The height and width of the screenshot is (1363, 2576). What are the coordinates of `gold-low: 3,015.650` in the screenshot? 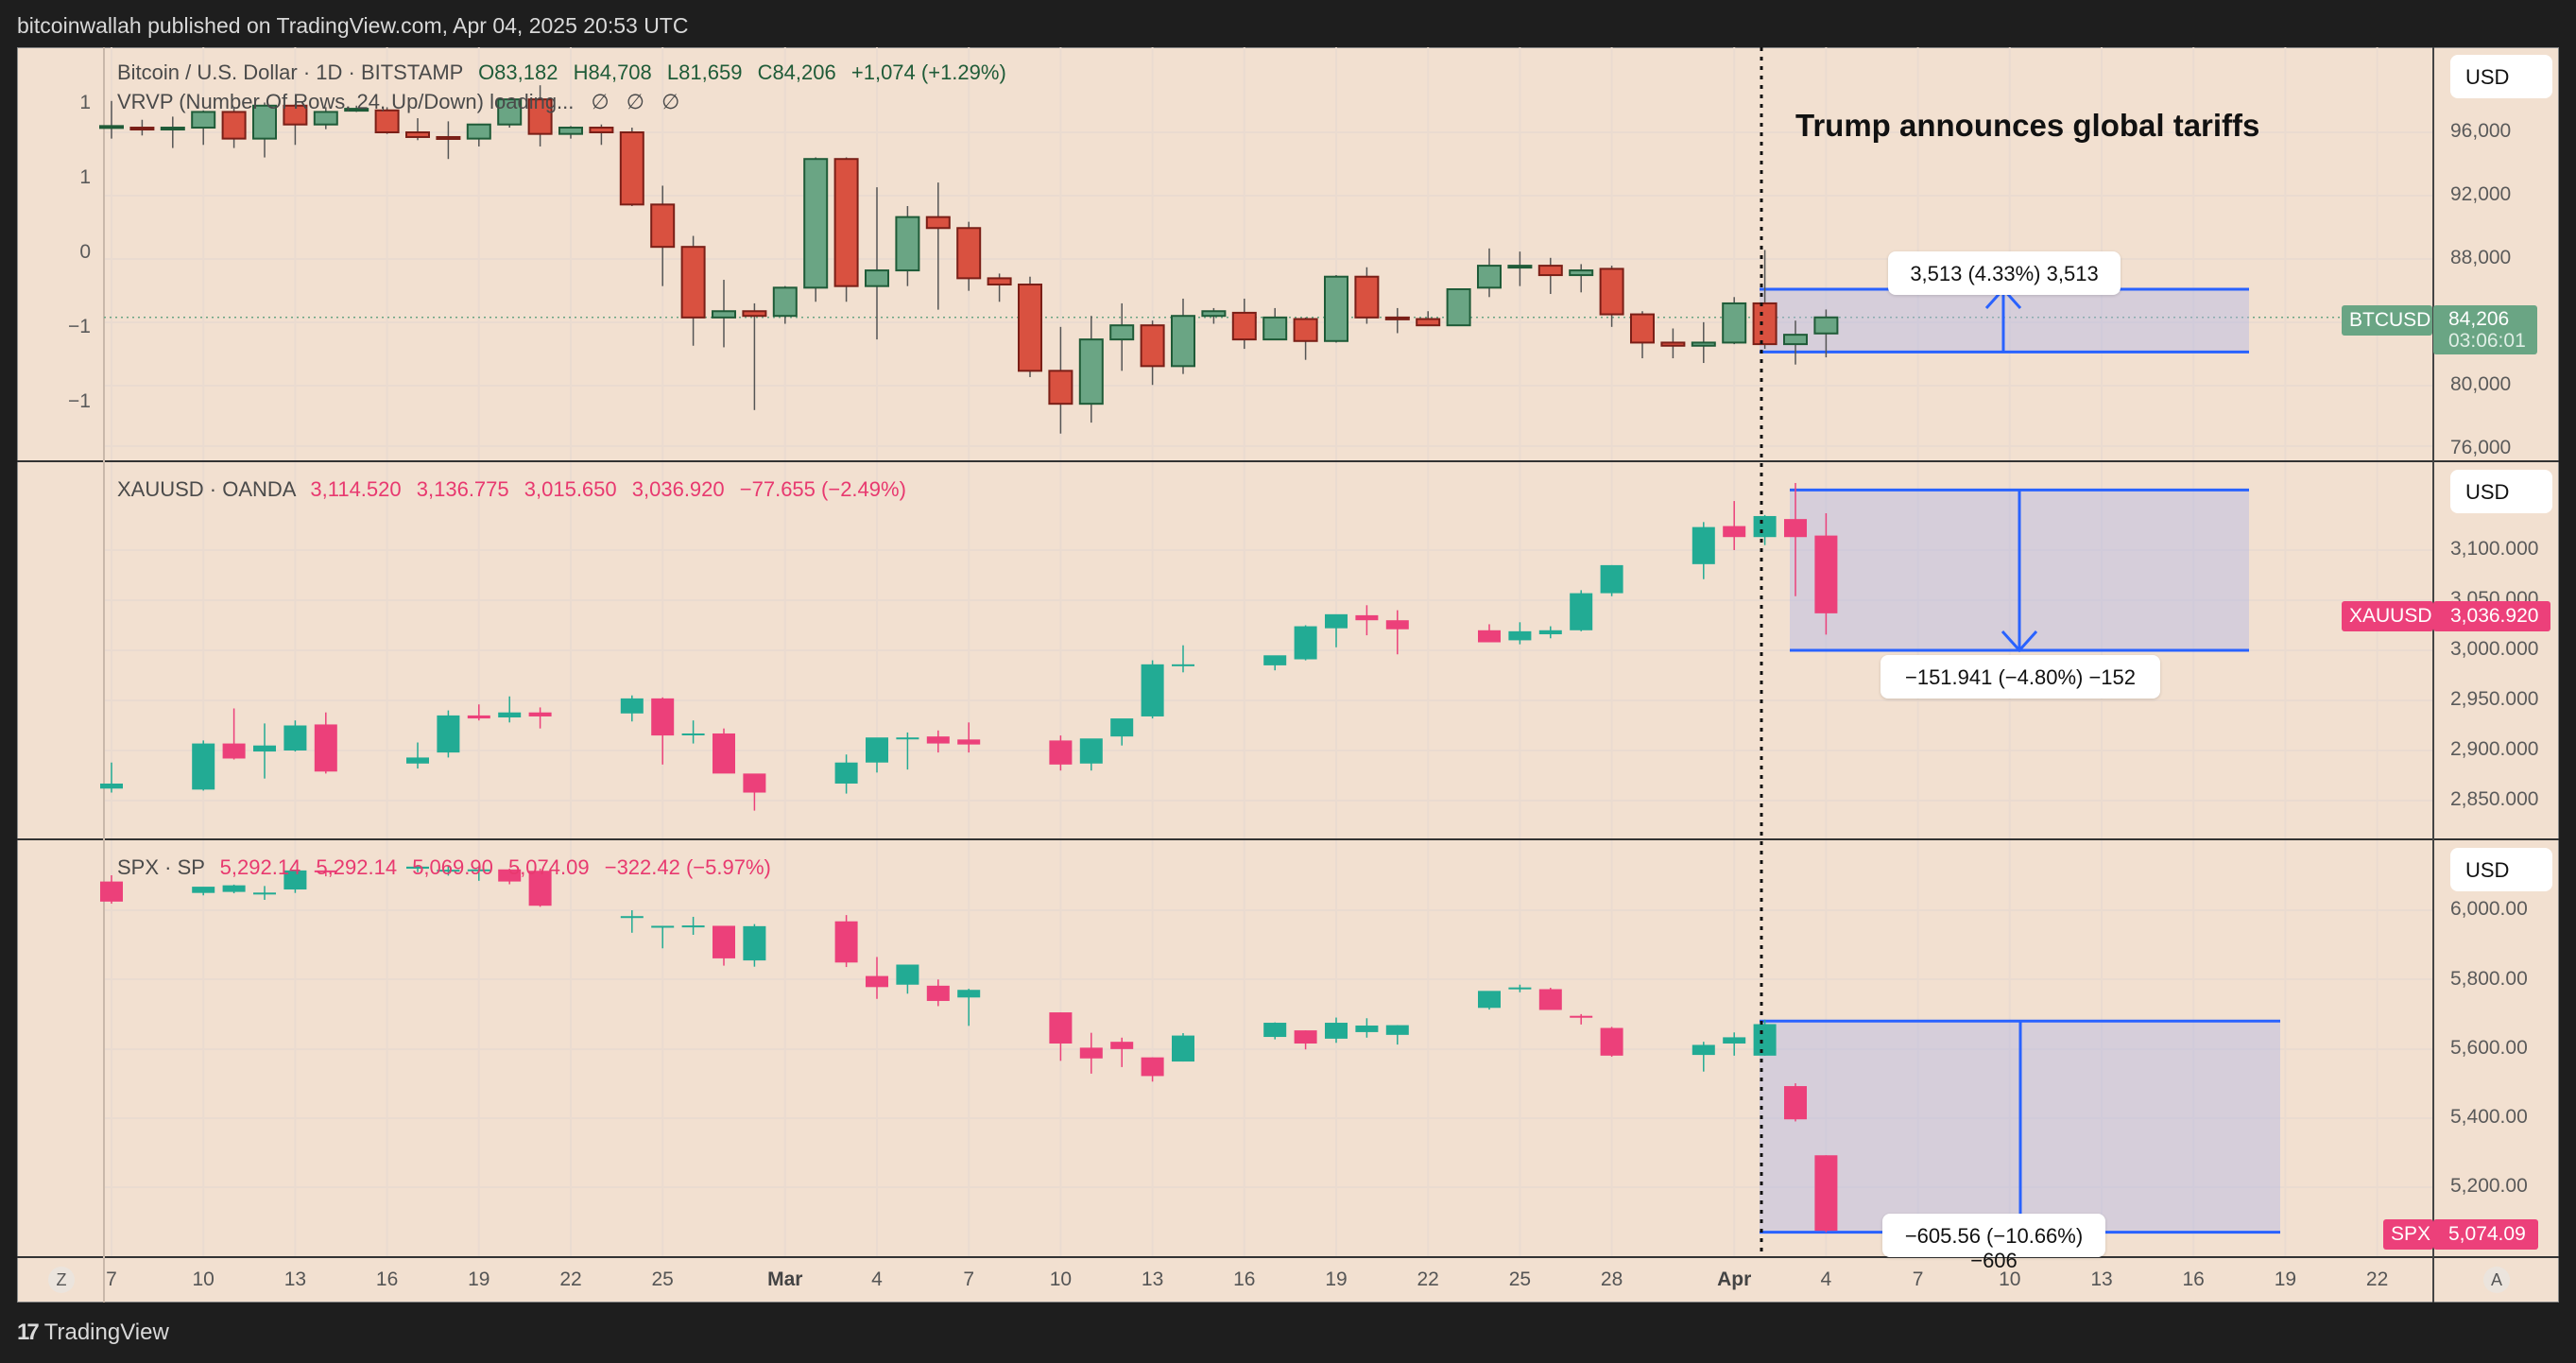 It's located at (570, 489).